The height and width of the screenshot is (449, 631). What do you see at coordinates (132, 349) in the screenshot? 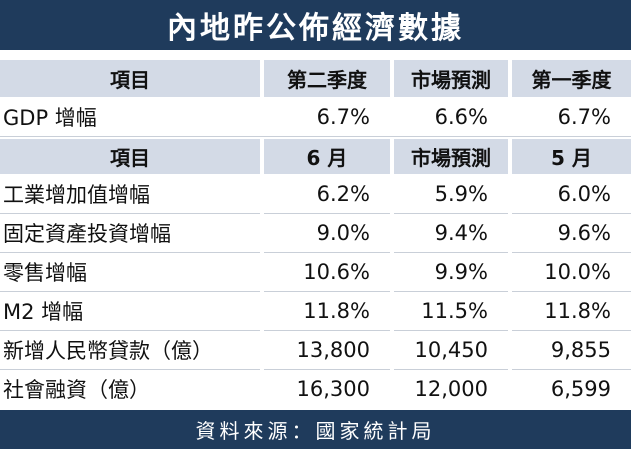
I see `row-label: 新增人民幣貸款（億）` at bounding box center [132, 349].